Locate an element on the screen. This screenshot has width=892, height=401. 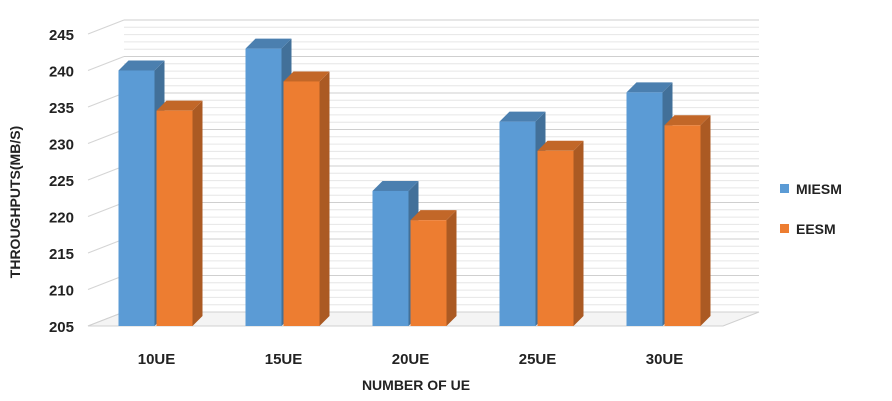
x-tick-label: 30UE is located at coordinates (665, 359).